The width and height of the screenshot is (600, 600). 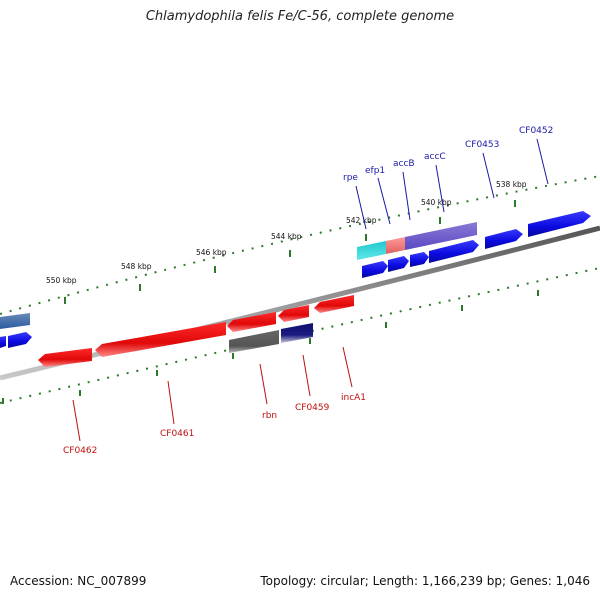 What do you see at coordinates (504, 239) in the screenshot?
I see `gene-CF0453` at bounding box center [504, 239].